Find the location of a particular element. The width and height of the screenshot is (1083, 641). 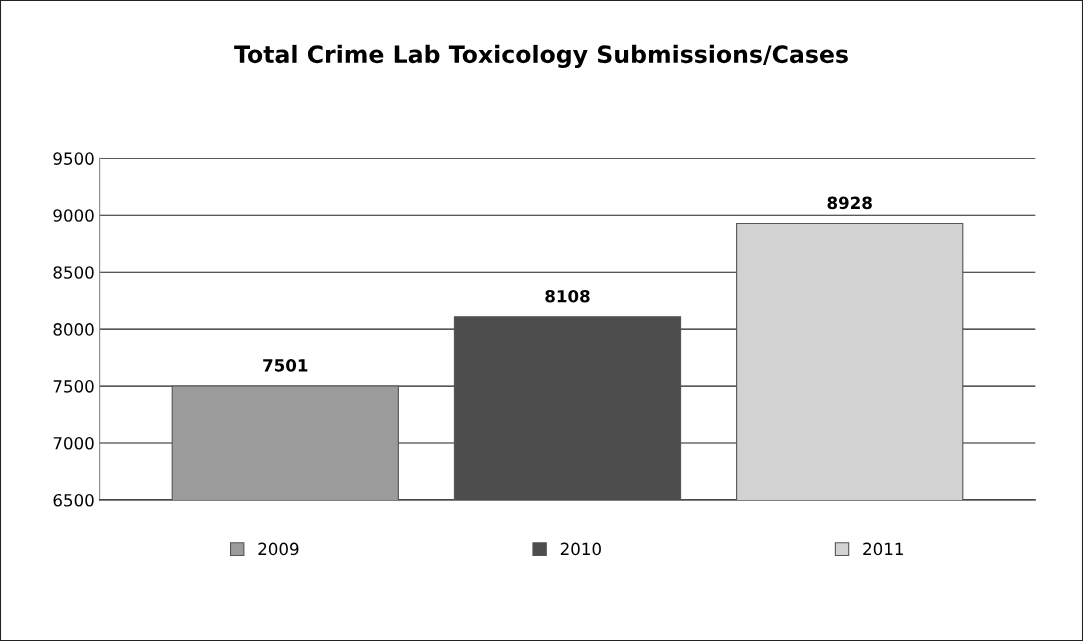

y-tick-label: 6500 is located at coordinates (73, 500).